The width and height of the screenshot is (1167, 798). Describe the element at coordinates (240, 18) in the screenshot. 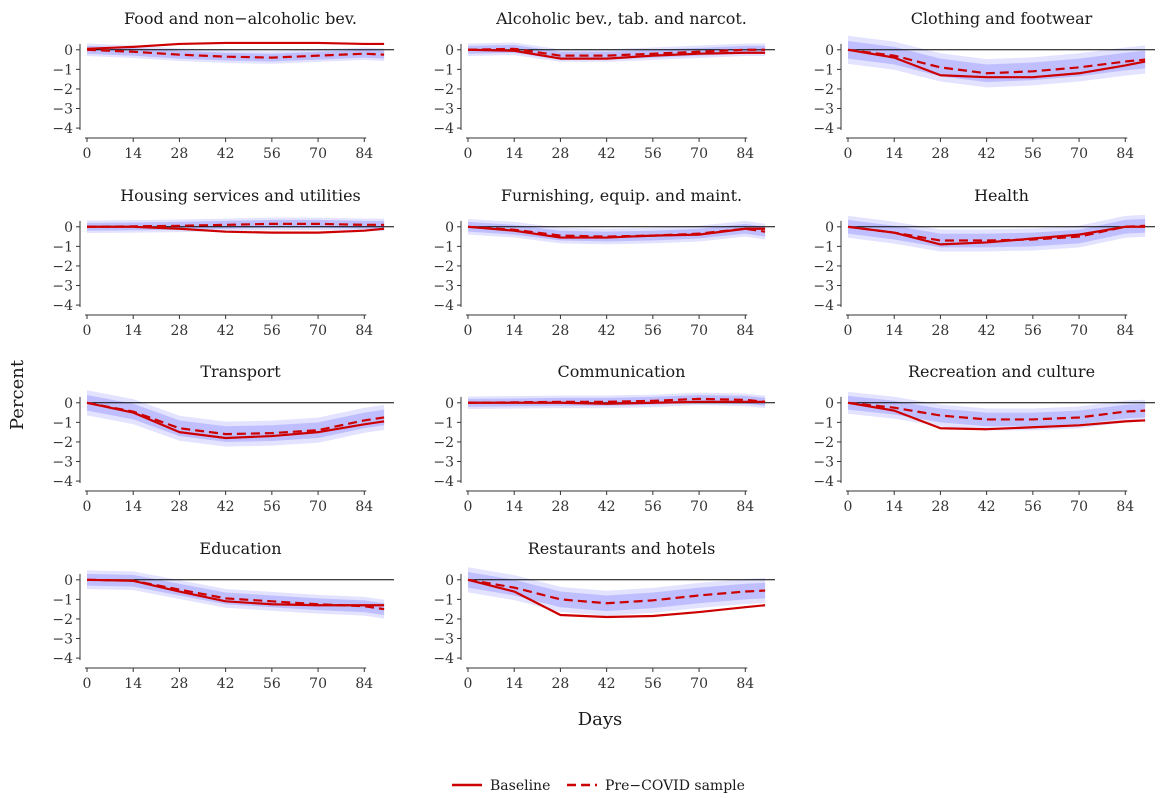

I see `panel-title: Food and non−alcoholic bev.` at that location.